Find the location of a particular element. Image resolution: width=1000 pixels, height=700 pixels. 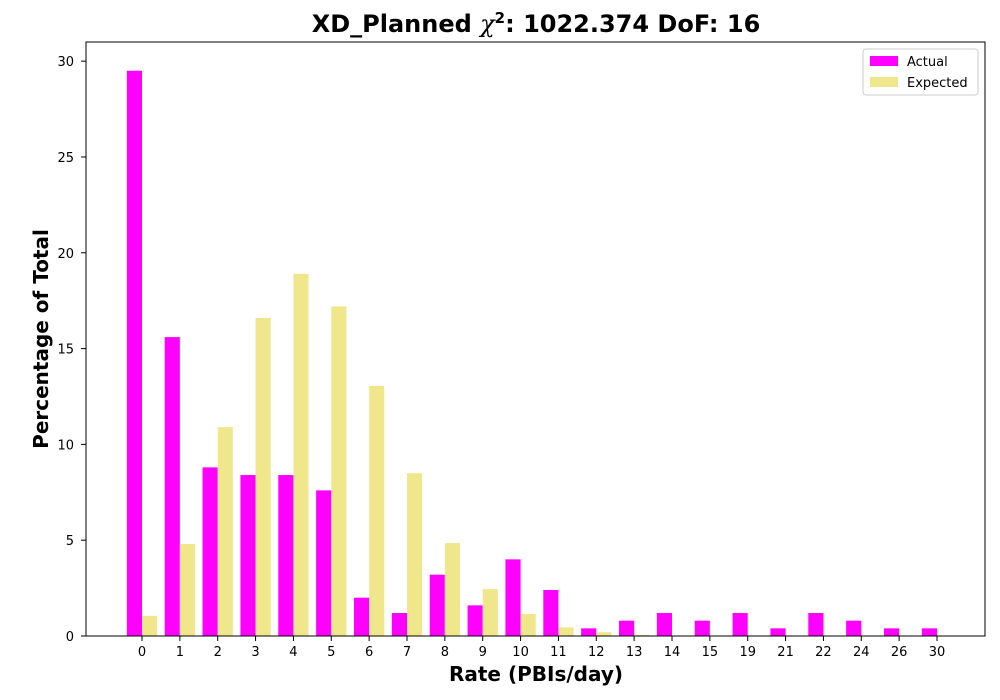

y-tick-label: 10 is located at coordinates (65, 445).